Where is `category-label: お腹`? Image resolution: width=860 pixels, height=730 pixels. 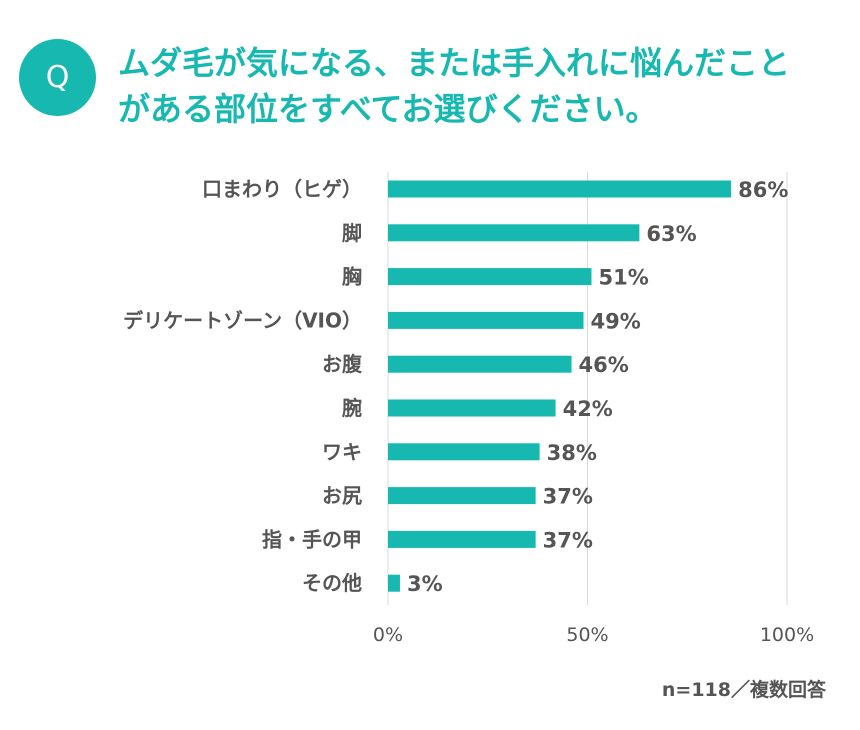 category-label: お腹 is located at coordinates (342, 364).